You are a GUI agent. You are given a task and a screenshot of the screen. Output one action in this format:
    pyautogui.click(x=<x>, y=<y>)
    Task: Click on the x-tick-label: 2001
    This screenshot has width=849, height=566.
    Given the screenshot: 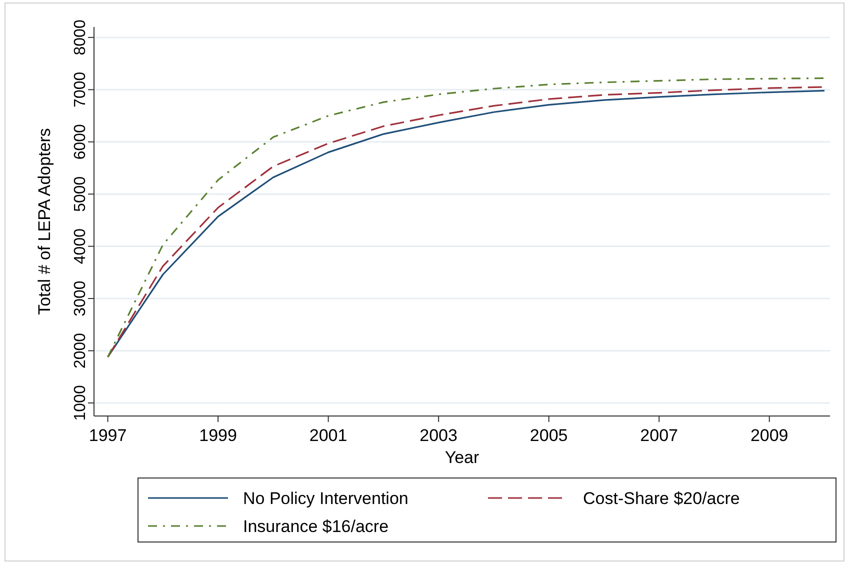 What is the action you would take?
    pyautogui.click(x=328, y=435)
    